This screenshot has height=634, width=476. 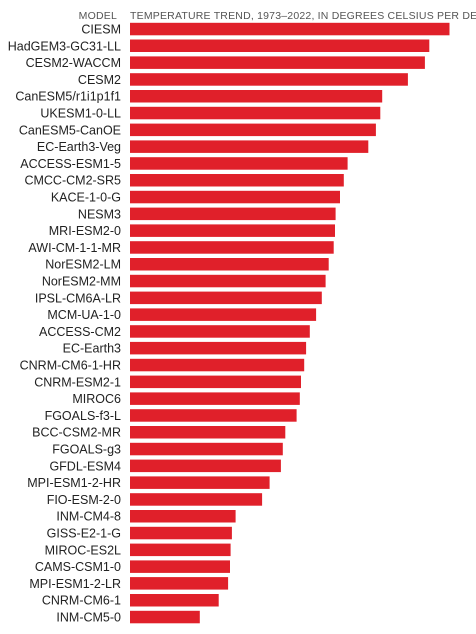 I want to click on category-label: AWI-CM-1-1-MR, so click(x=74, y=248).